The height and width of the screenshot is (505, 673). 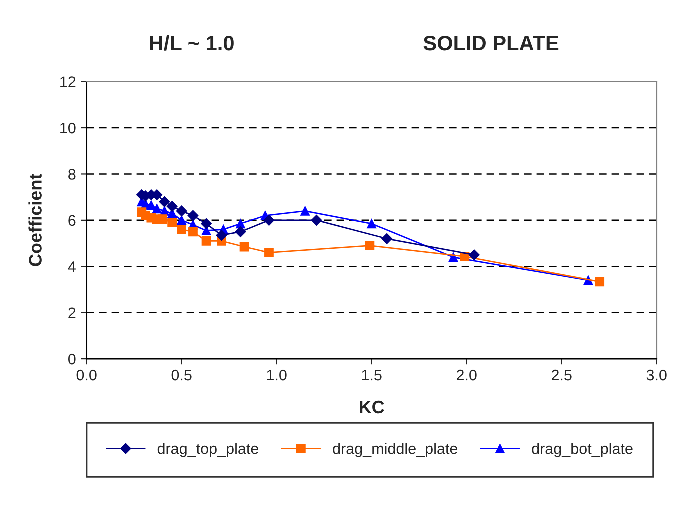 I want to click on x-tick-label: 1.5, so click(x=372, y=375).